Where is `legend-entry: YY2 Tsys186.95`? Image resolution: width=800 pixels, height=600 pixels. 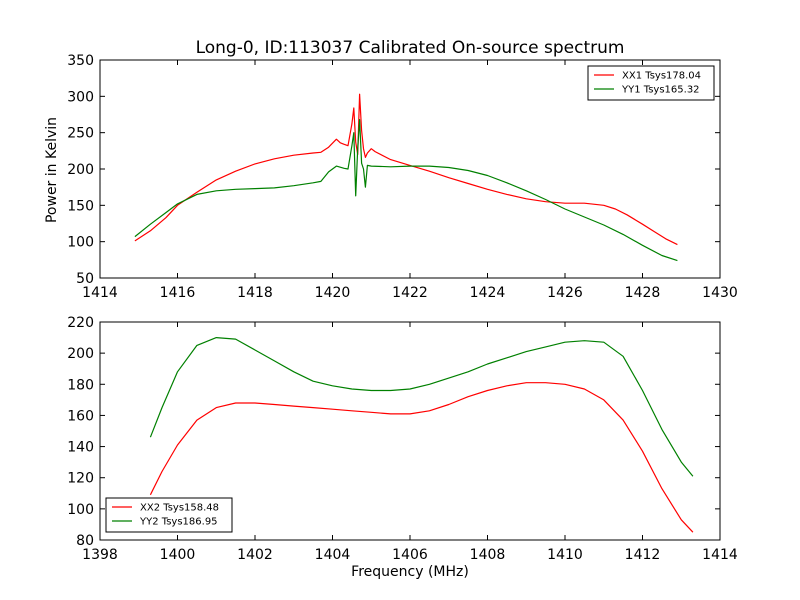 legend-entry: YY2 Tsys186.95 is located at coordinates (178, 522).